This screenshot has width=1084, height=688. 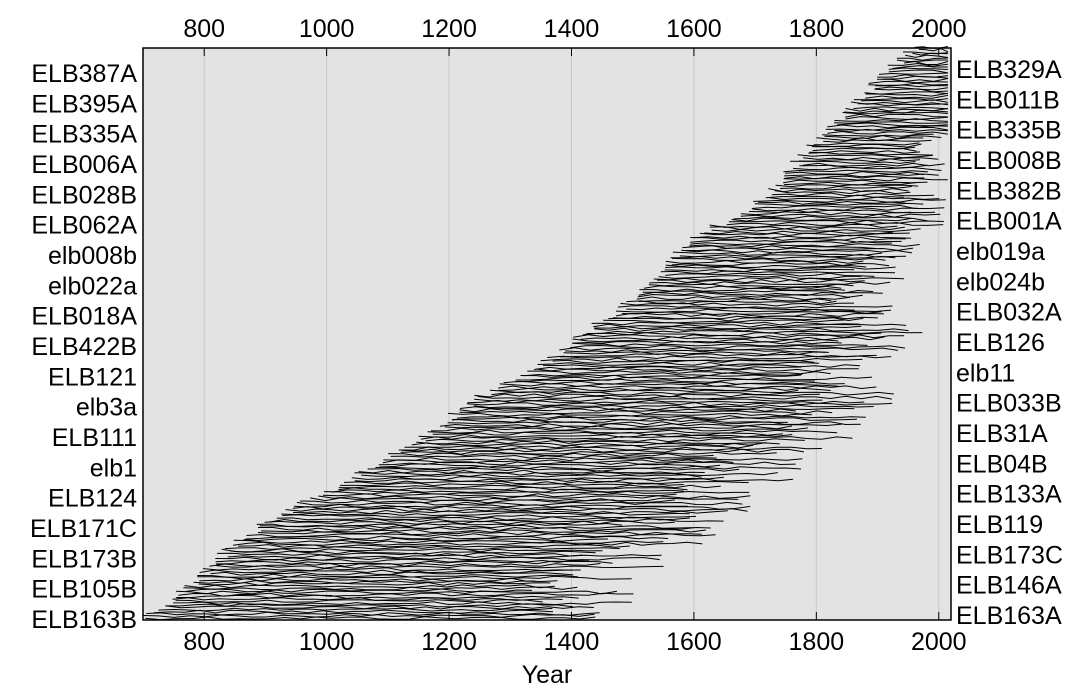 What do you see at coordinates (84, 559) in the screenshot?
I see `left-series-label: ELB173B` at bounding box center [84, 559].